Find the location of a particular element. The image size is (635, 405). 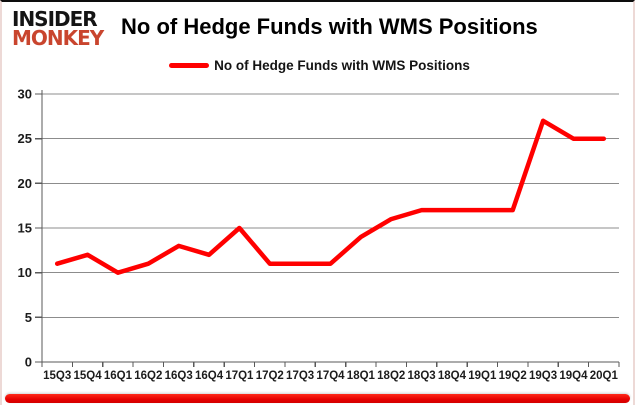

legend-label: No of Hedge Funds with WMS Positions is located at coordinates (342, 65).